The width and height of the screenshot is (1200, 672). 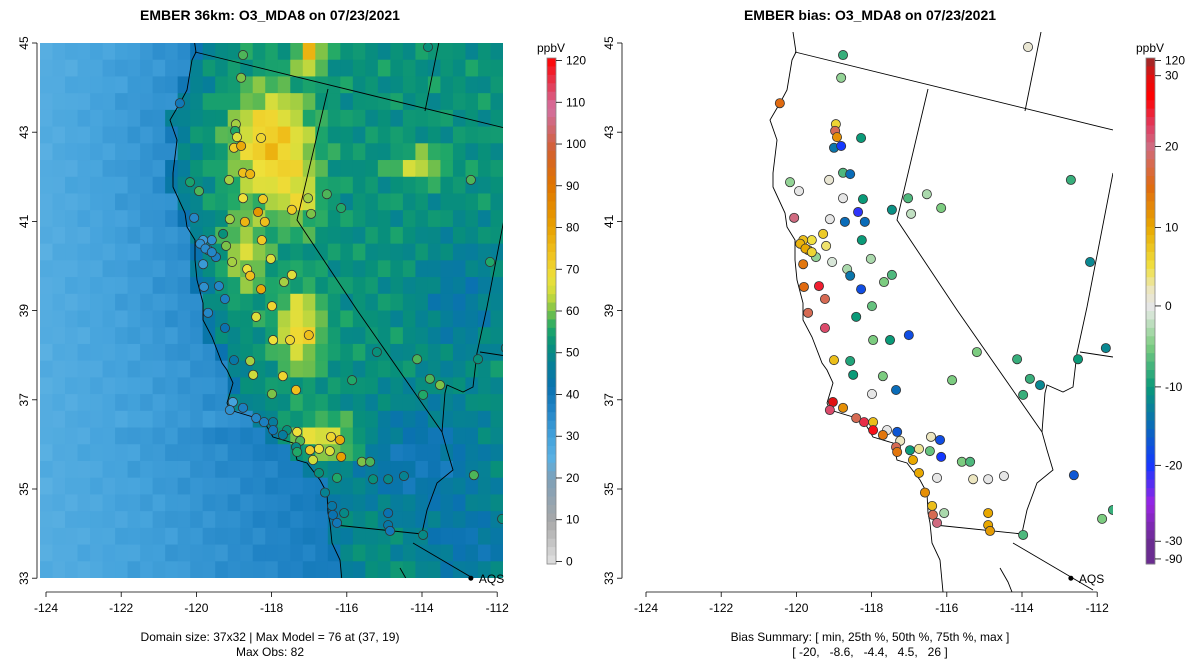 I want to click on colorbar-tick-label: 120, so click(x=1175, y=61).